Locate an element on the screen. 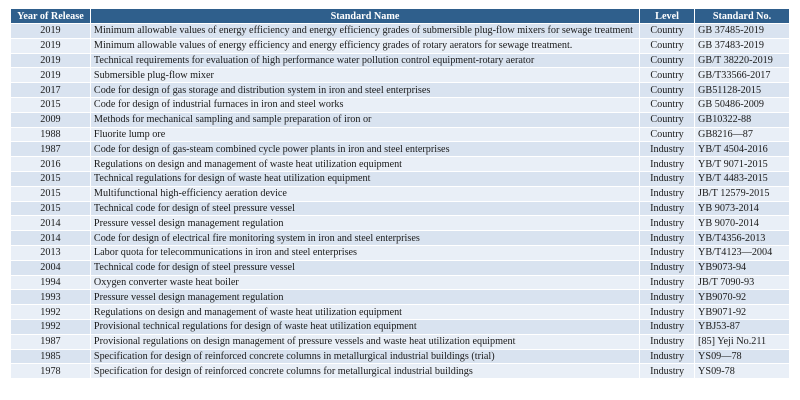 The width and height of the screenshot is (800, 400). header-cell: Standard Name is located at coordinates (365, 16).